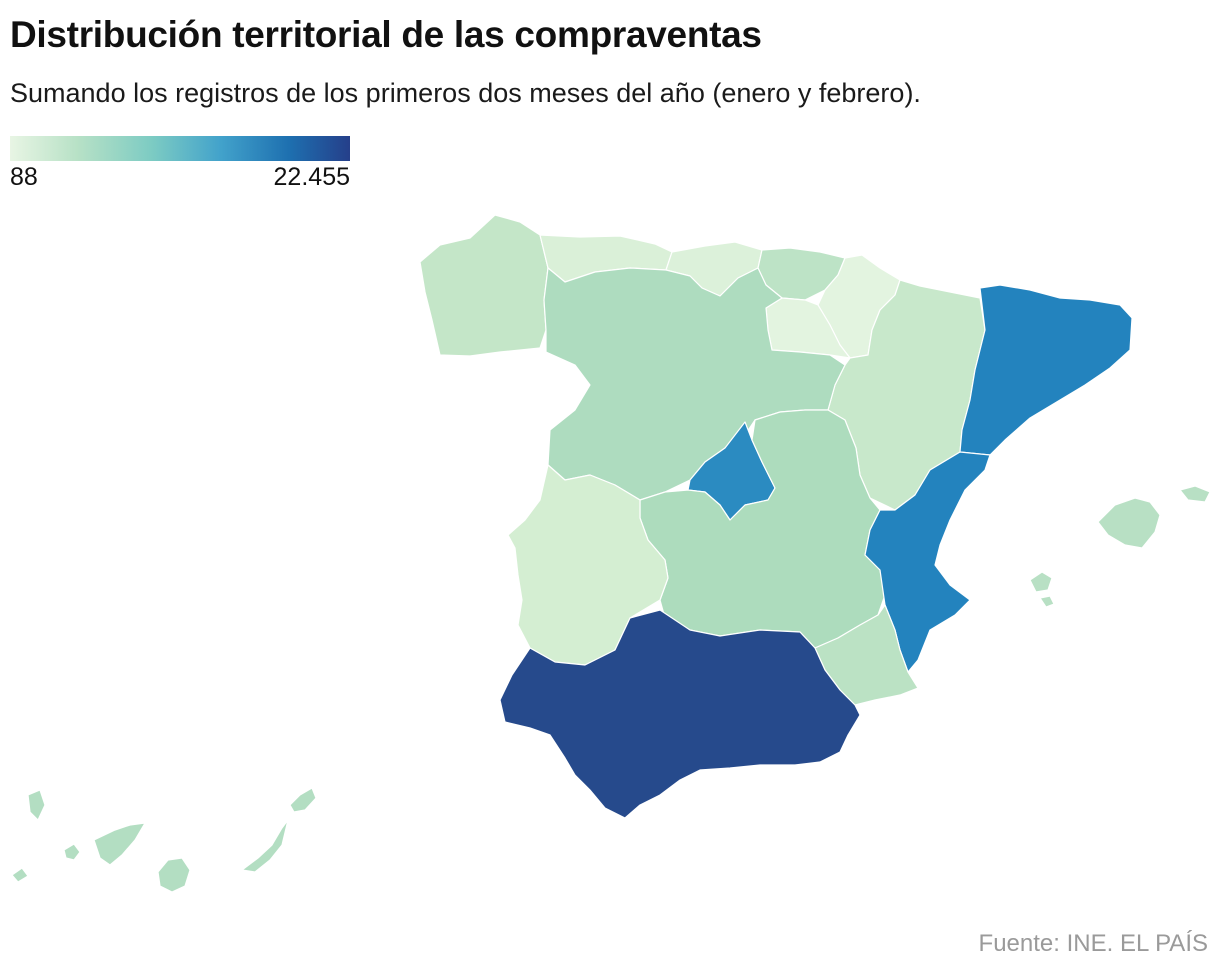 Image resolution: width=1220 pixels, height=976 pixels. I want to click on region-canarias-tenerife: Canarias, so click(119, 844).